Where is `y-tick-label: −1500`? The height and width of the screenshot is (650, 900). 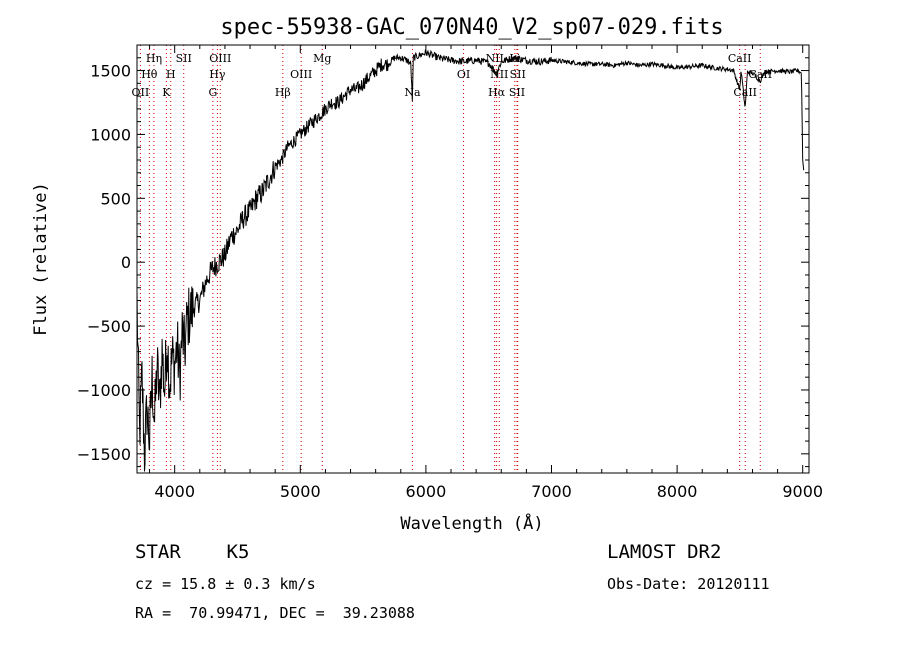
y-tick-label: −1500 is located at coordinates (104, 454).